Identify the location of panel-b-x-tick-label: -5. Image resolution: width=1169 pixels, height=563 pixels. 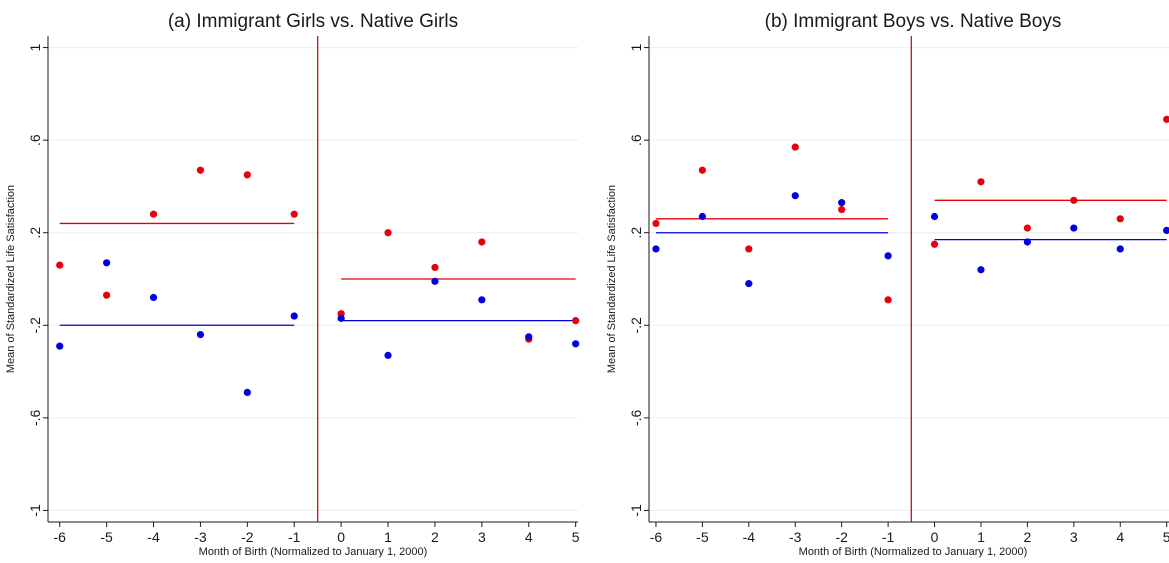
(702, 537).